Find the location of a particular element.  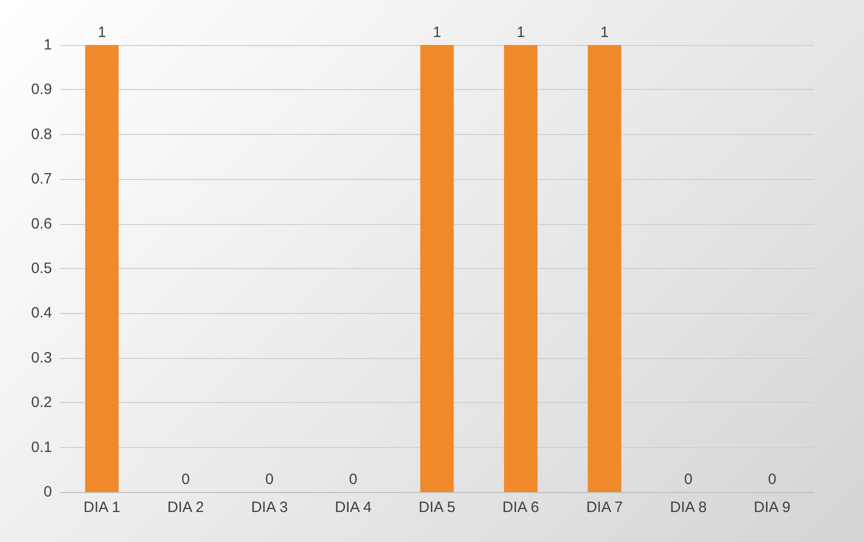

x-tick-label: DIA 3 is located at coordinates (269, 507).